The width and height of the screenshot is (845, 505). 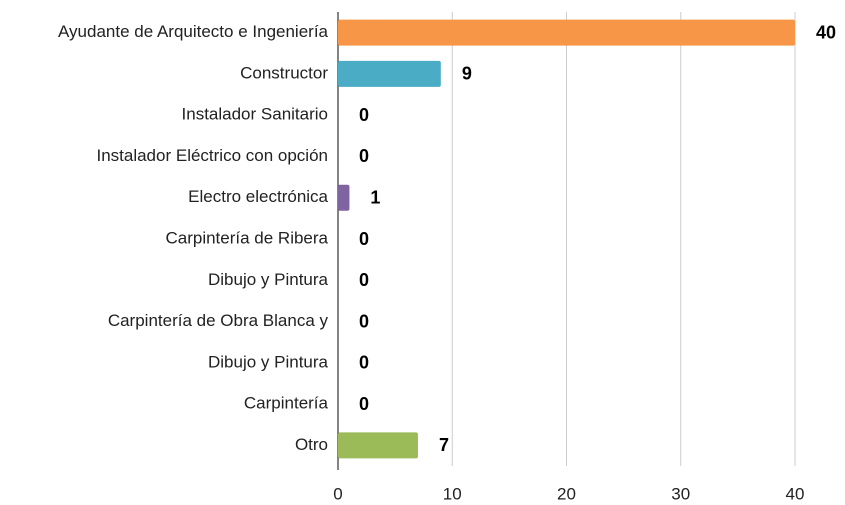 I want to click on x-tick-label: 10, so click(x=452, y=493).